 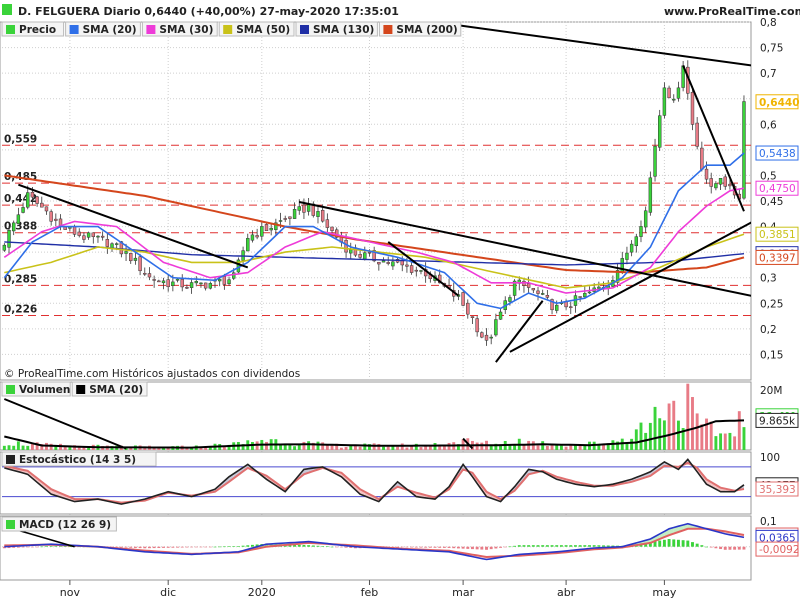 I want to click on volume-sma-line, so click(x=374, y=434).